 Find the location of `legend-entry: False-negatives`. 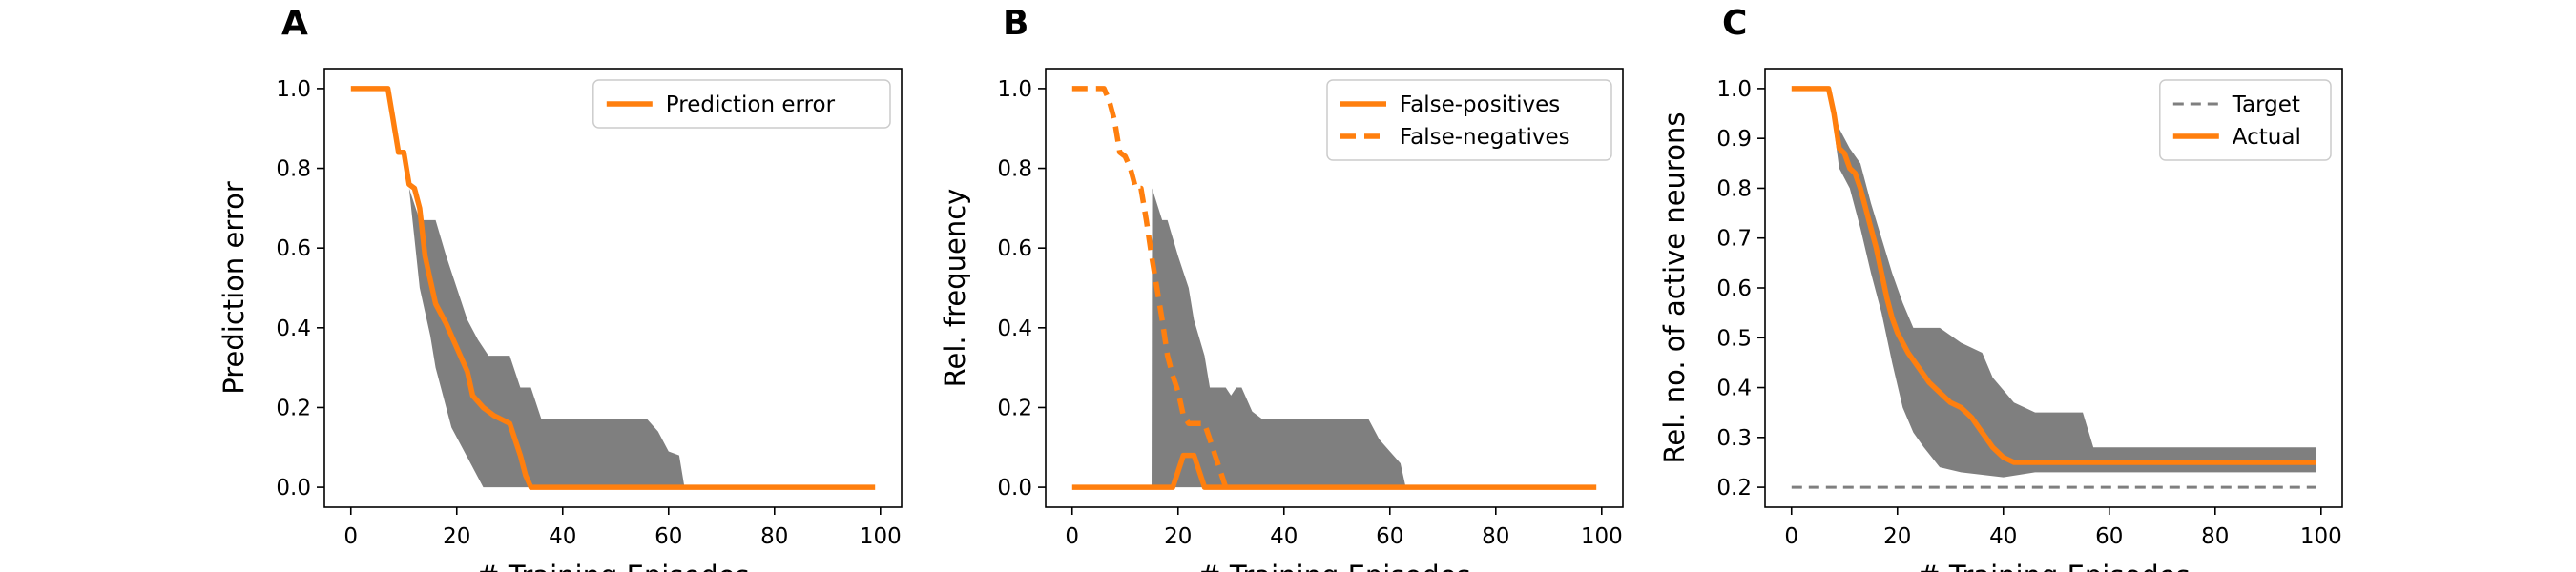

legend-entry: False-negatives is located at coordinates (1485, 137).